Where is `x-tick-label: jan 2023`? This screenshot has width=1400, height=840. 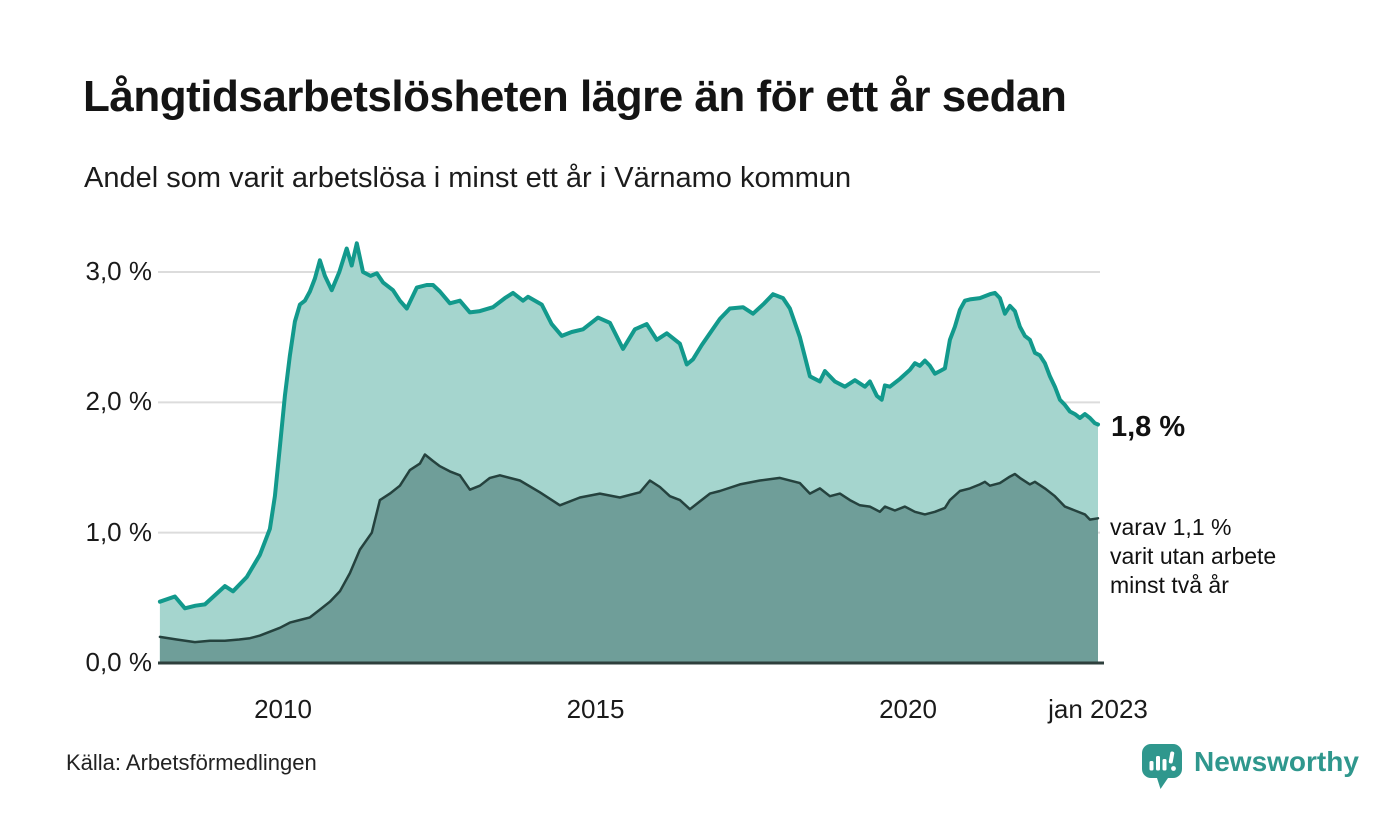
x-tick-label: jan 2023 is located at coordinates (1098, 709).